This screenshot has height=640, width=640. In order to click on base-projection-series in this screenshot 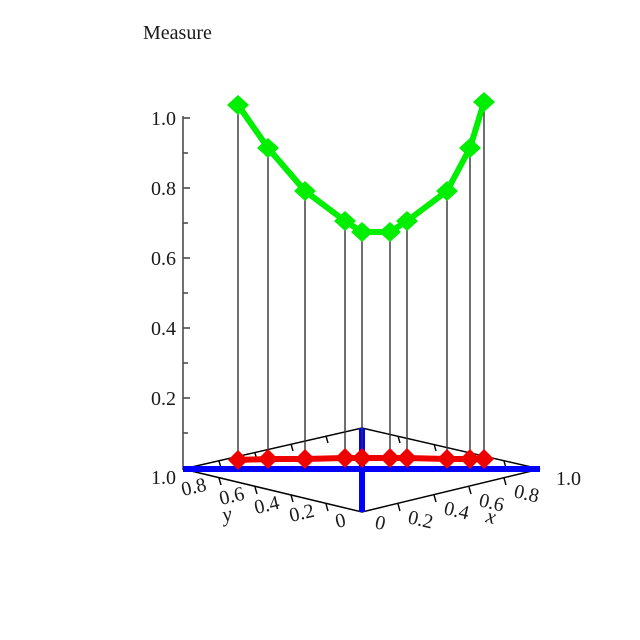, I will do `click(361, 459)`.